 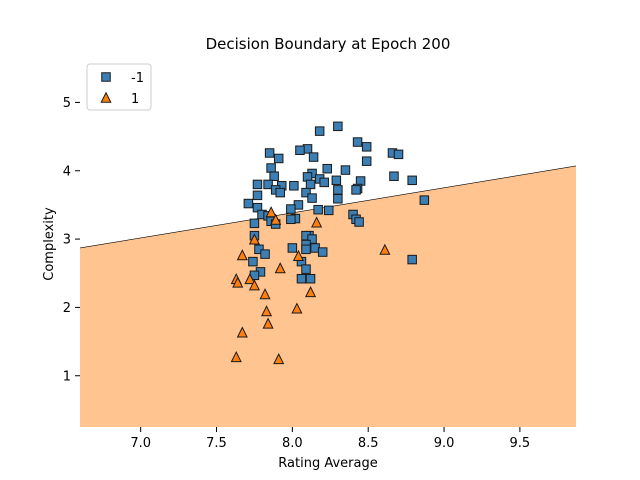 I want to click on x-tick-label: 7.0, so click(x=140, y=443).